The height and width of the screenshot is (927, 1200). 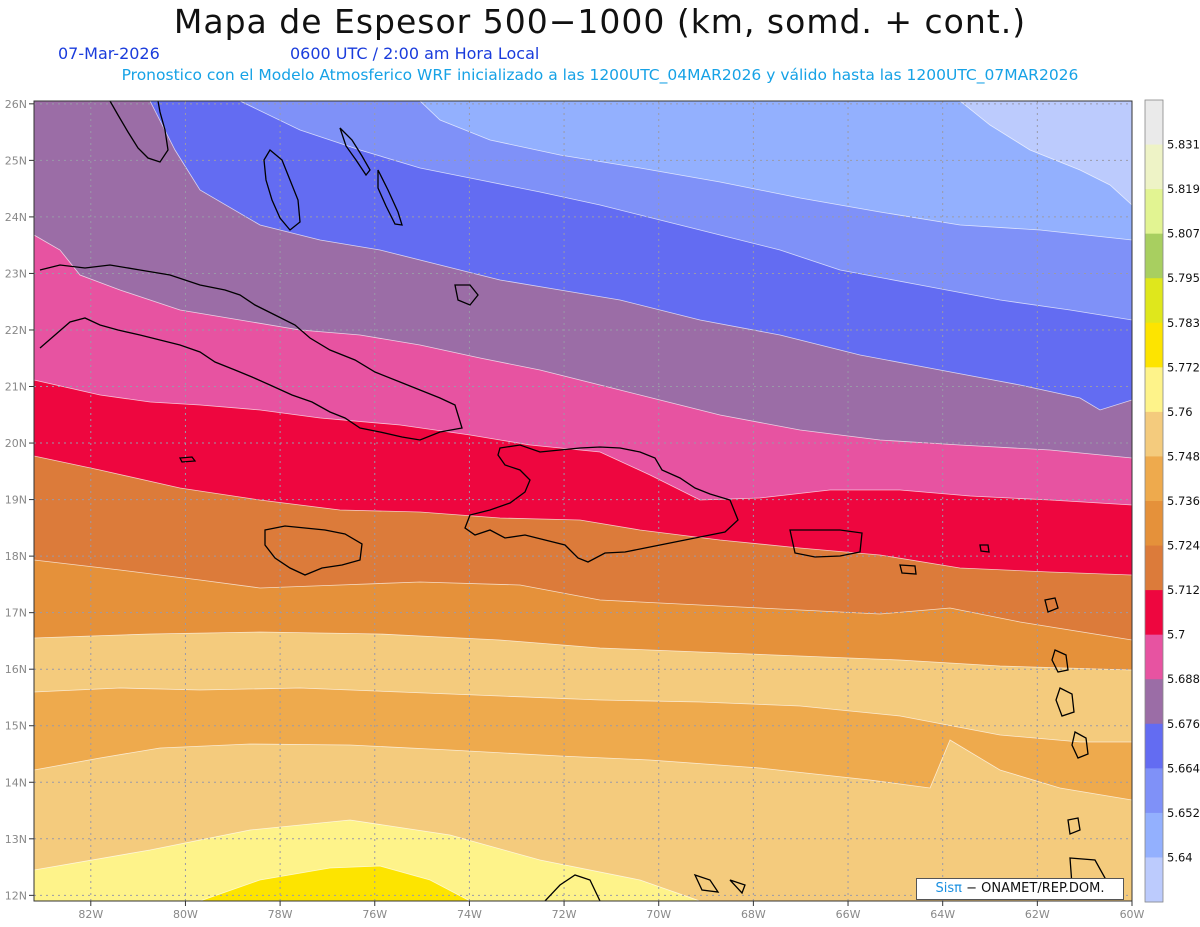 What do you see at coordinates (280, 914) in the screenshot?
I see `lon-tick-label: 78W` at bounding box center [280, 914].